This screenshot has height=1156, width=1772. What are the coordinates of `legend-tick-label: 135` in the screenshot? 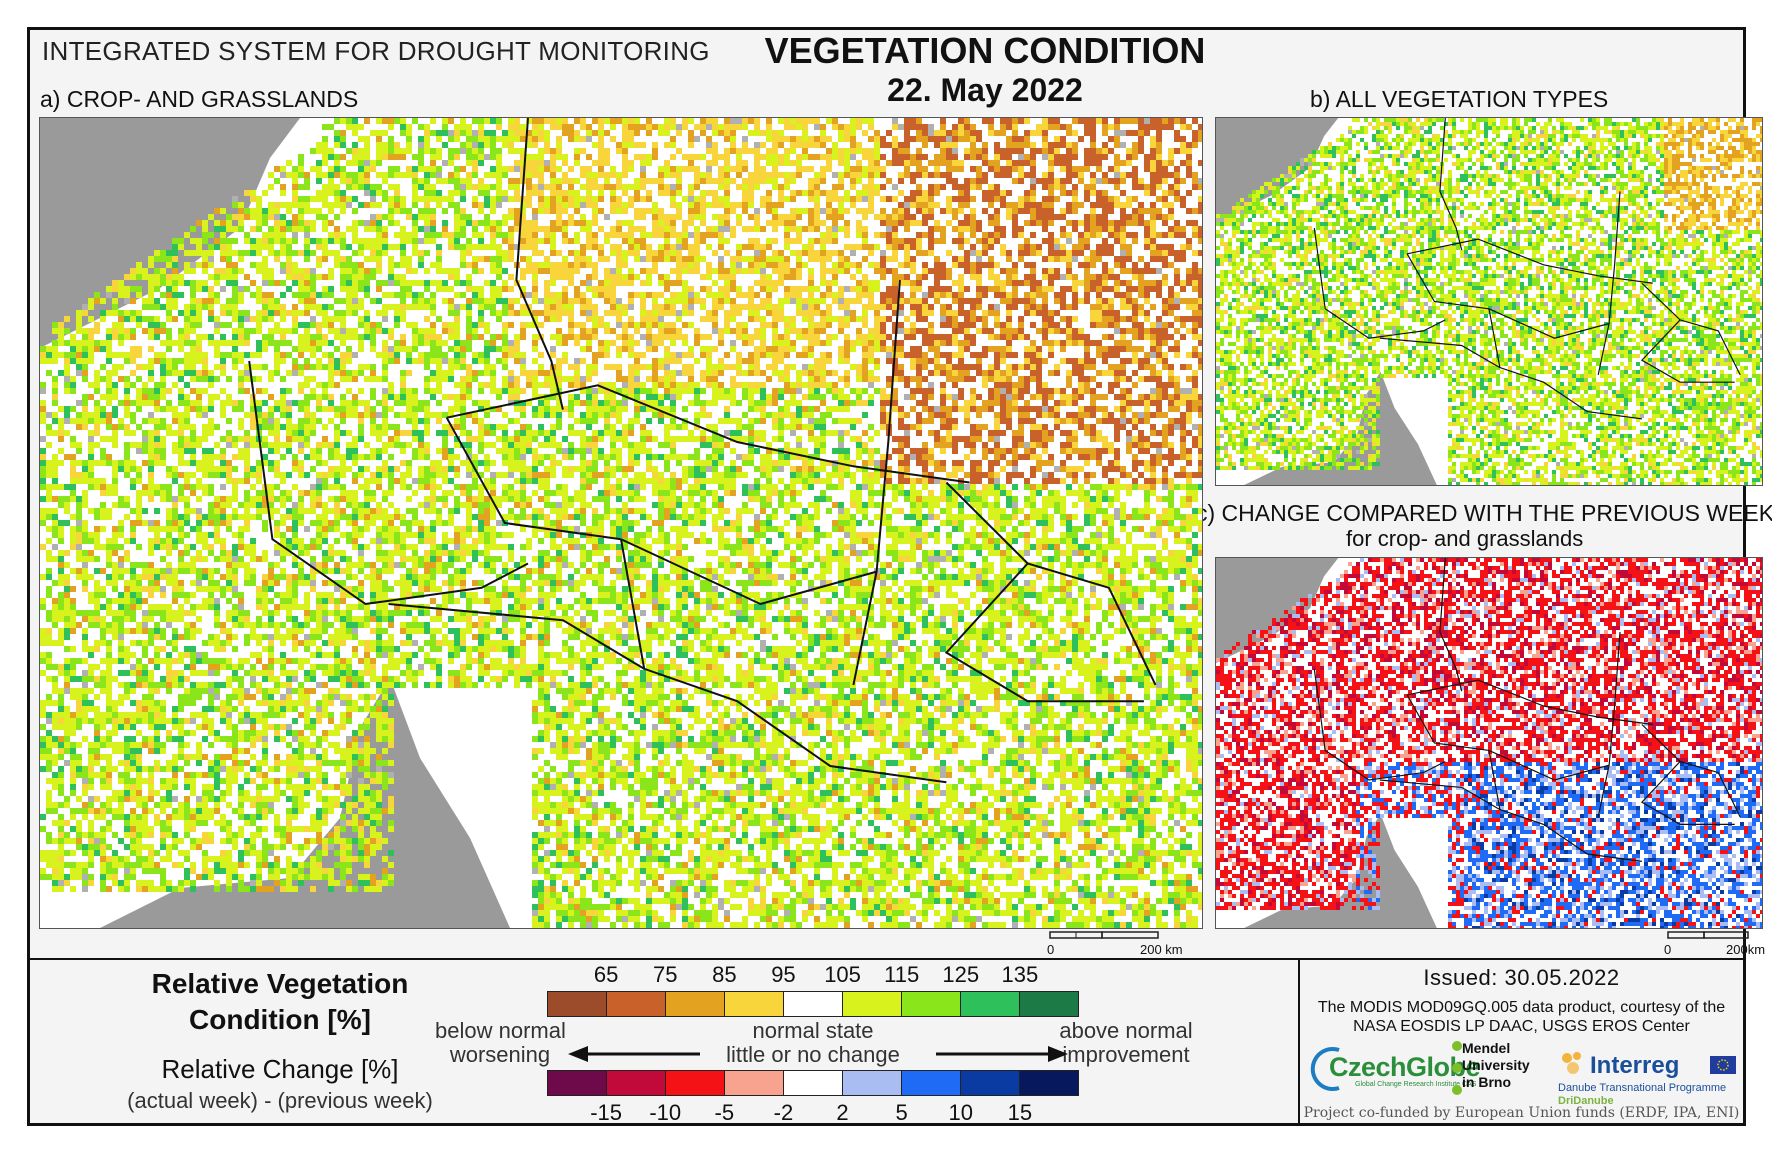 It's located at (1020, 975).